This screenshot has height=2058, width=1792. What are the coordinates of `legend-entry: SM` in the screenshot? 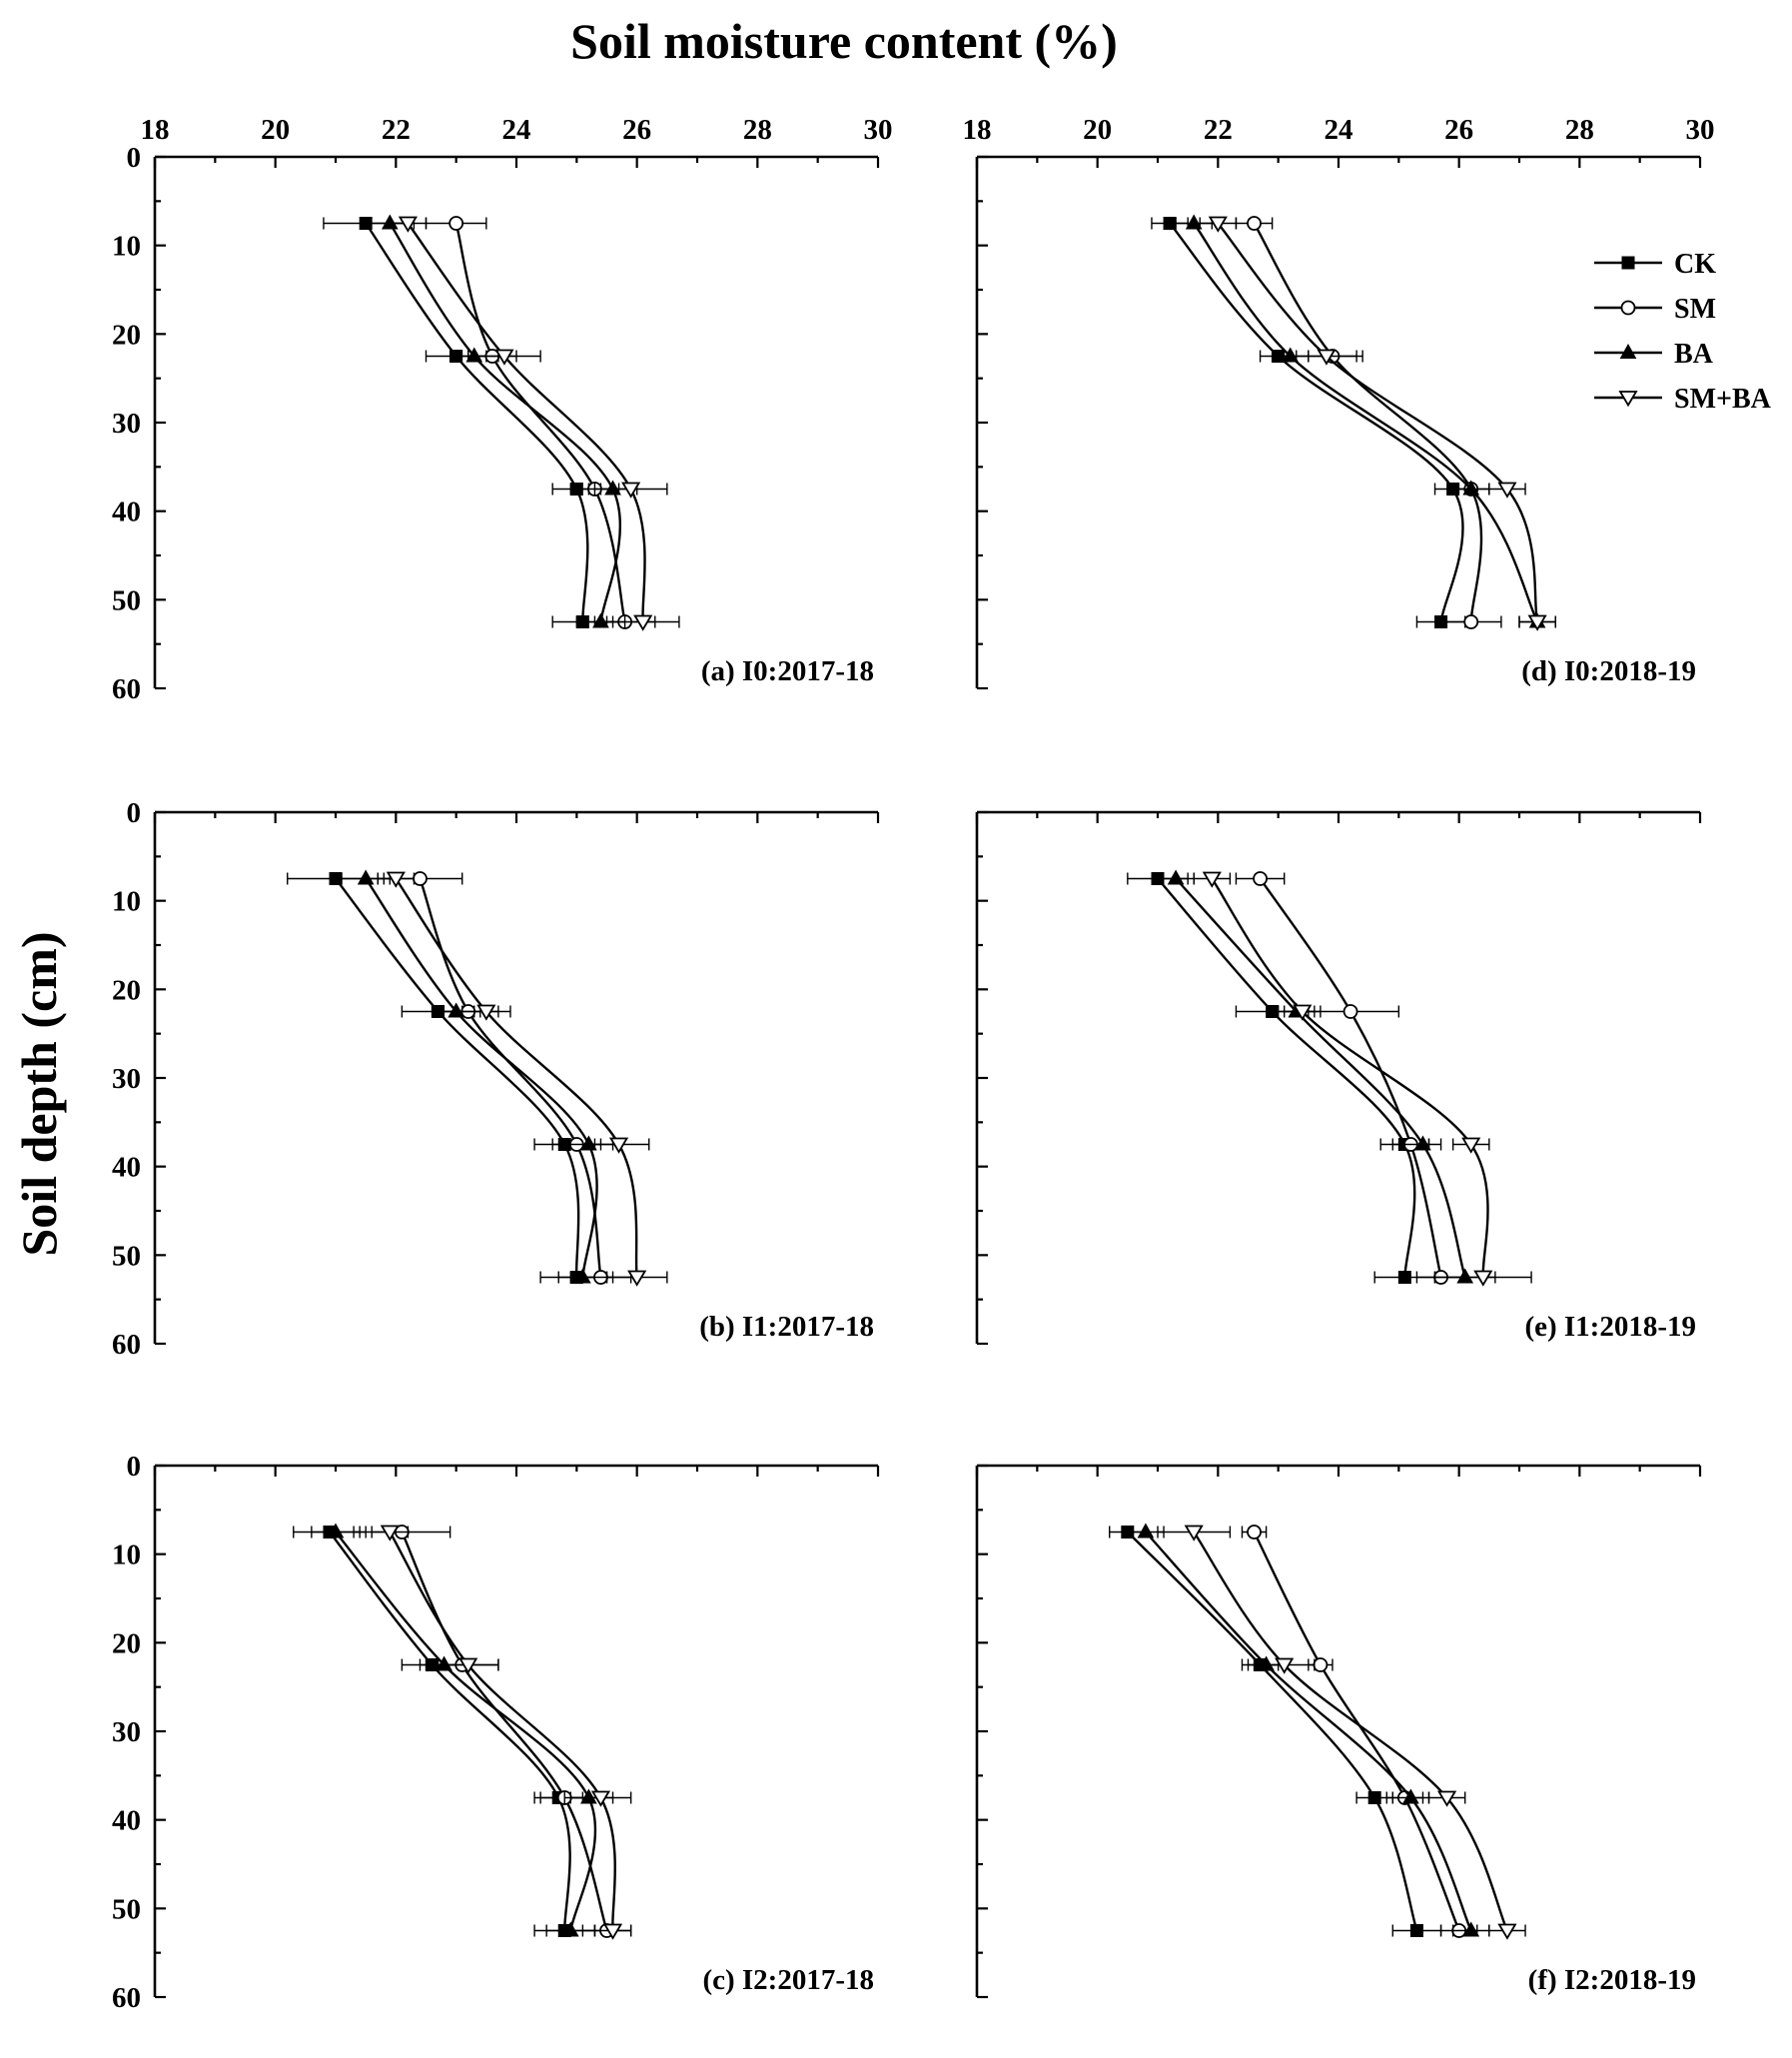 It's located at (1655, 309).